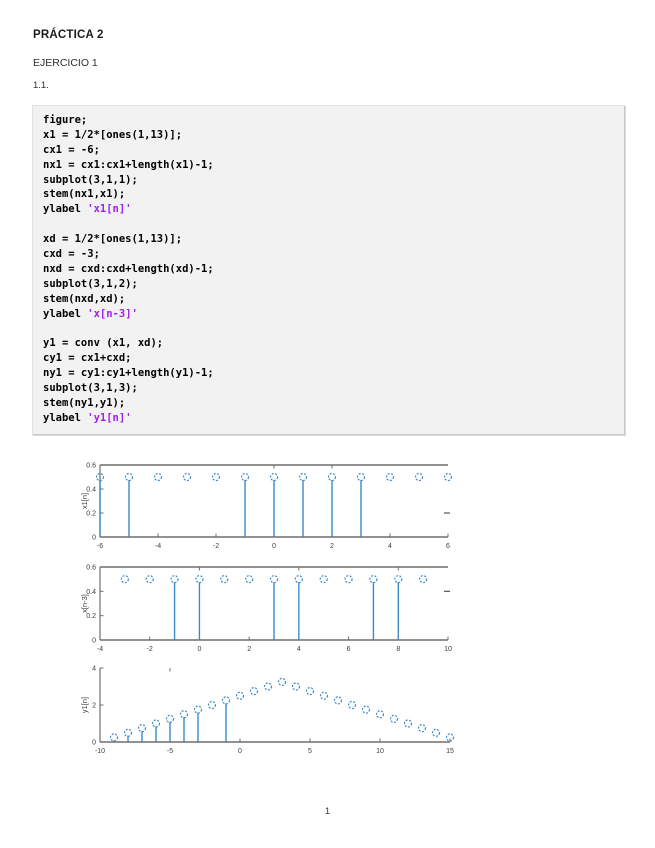  What do you see at coordinates (84, 402) in the screenshot?
I see `code-line: stem(ny1,y1);` at bounding box center [84, 402].